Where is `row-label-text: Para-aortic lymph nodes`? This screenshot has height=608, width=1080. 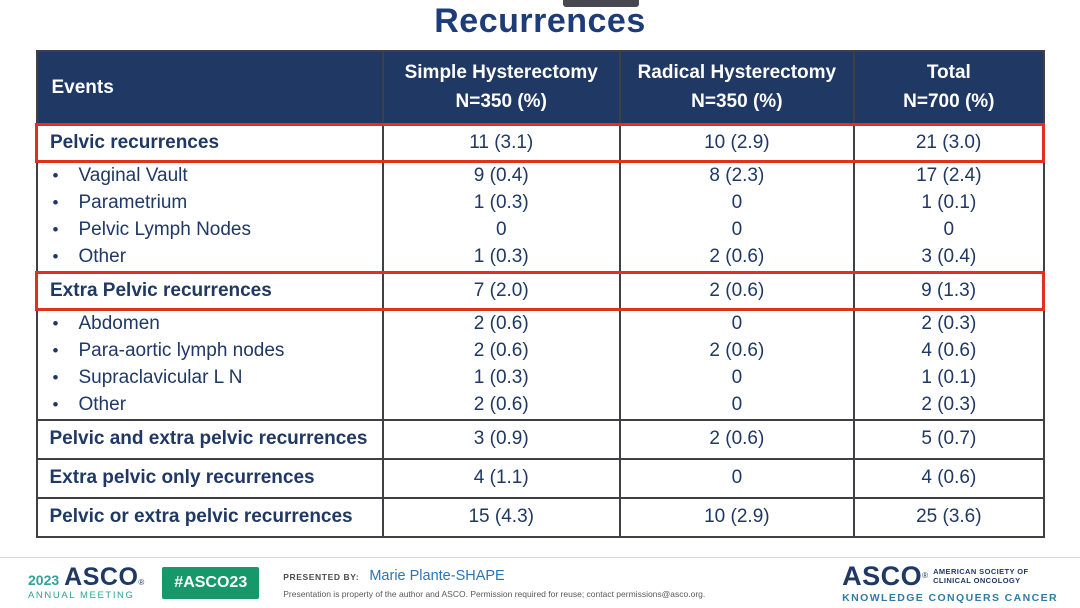
row-label-text: Para-aortic lymph nodes is located at coordinates (181, 351).